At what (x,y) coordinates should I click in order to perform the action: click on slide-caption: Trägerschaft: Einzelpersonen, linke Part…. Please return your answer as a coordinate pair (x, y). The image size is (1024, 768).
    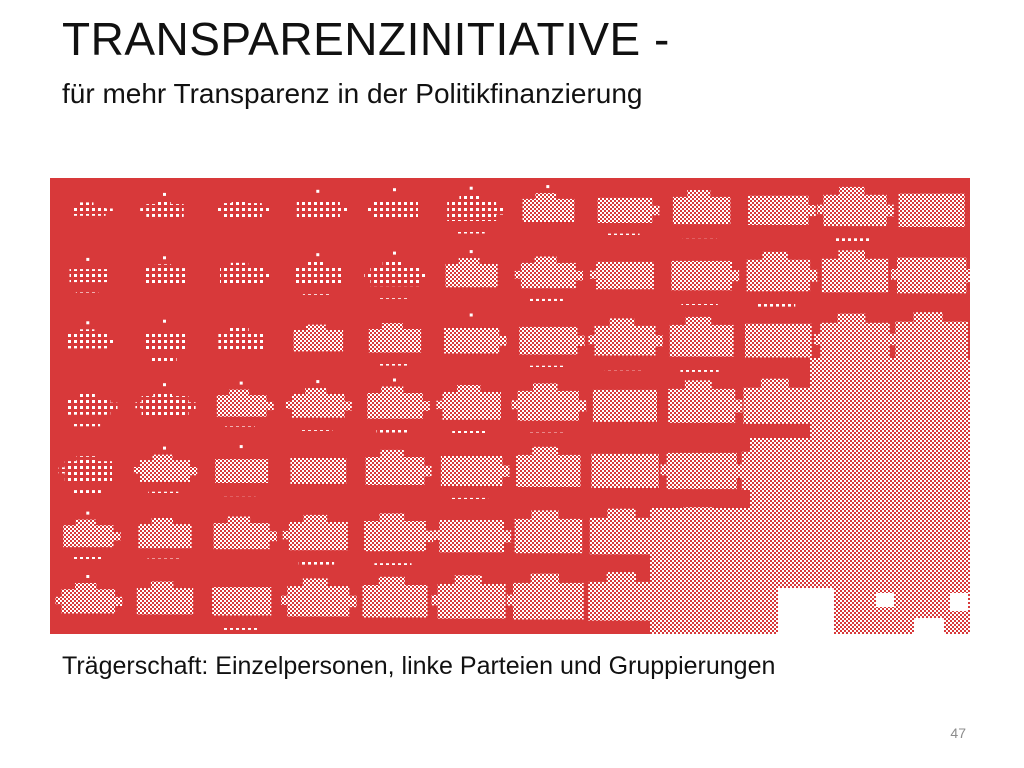
    Looking at the image, I should click on (419, 666).